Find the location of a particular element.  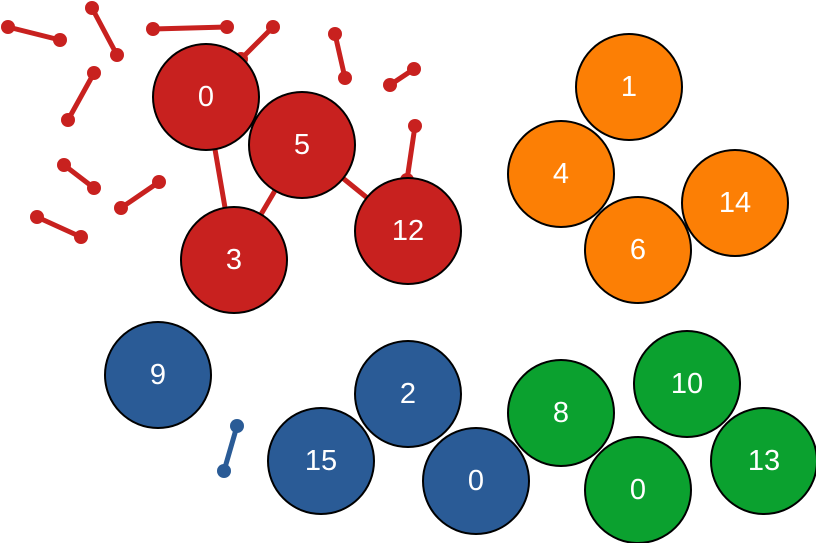

blue-node-9: 9 is located at coordinates (158, 375).